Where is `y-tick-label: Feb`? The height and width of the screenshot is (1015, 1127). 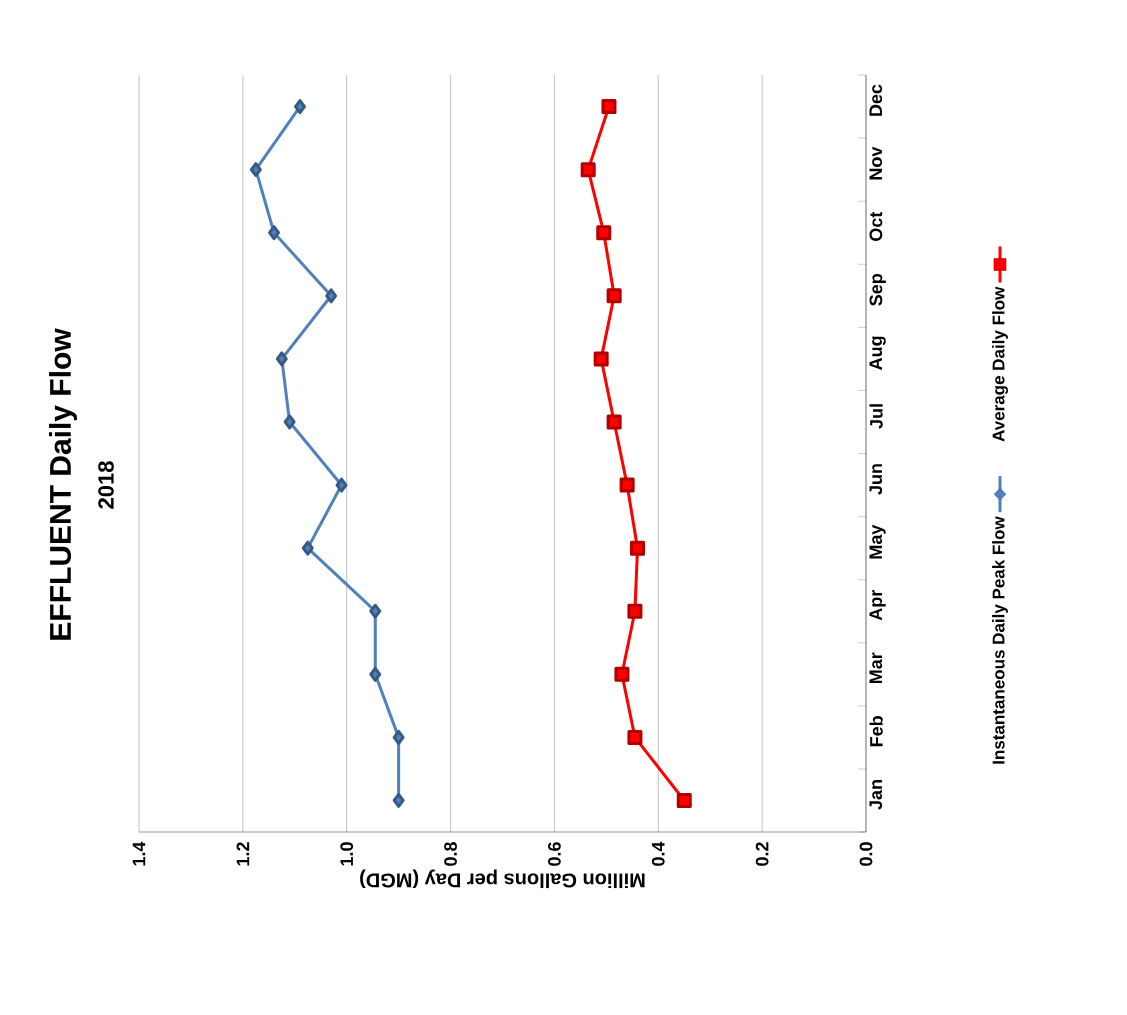 y-tick-label: Feb is located at coordinates (876, 731).